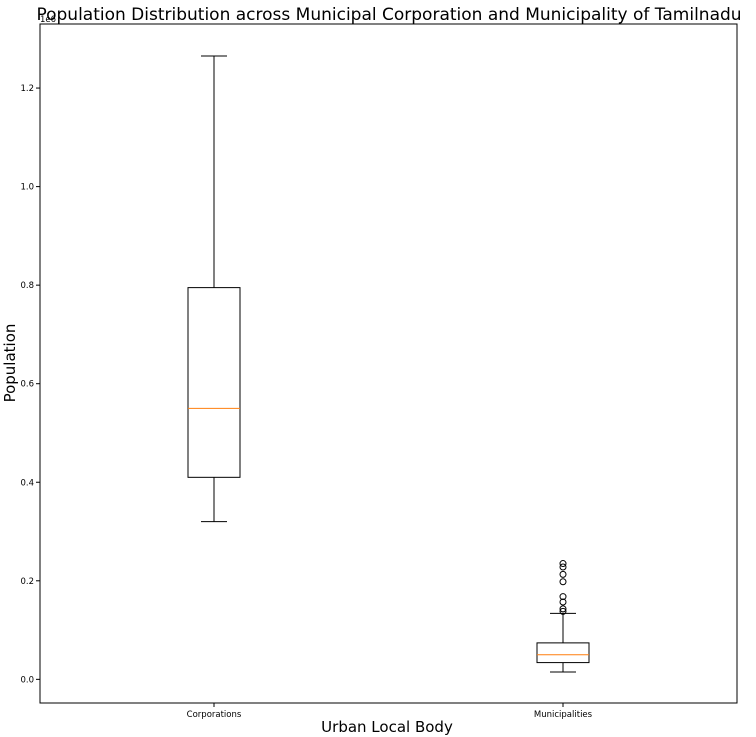  Describe the element at coordinates (27, 188) in the screenshot. I see `y-tick-label: 1.0` at that location.